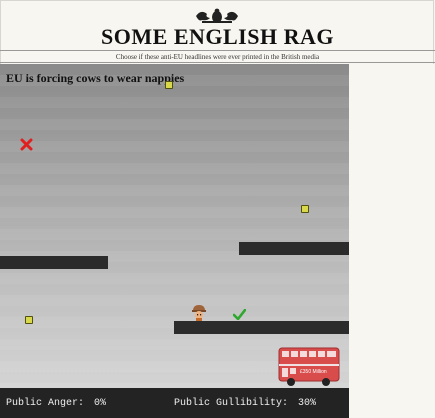 This screenshot has height=418, width=435. Describe the element at coordinates (217, 15) in the screenshot. I see `royal-crest-icon` at that location.